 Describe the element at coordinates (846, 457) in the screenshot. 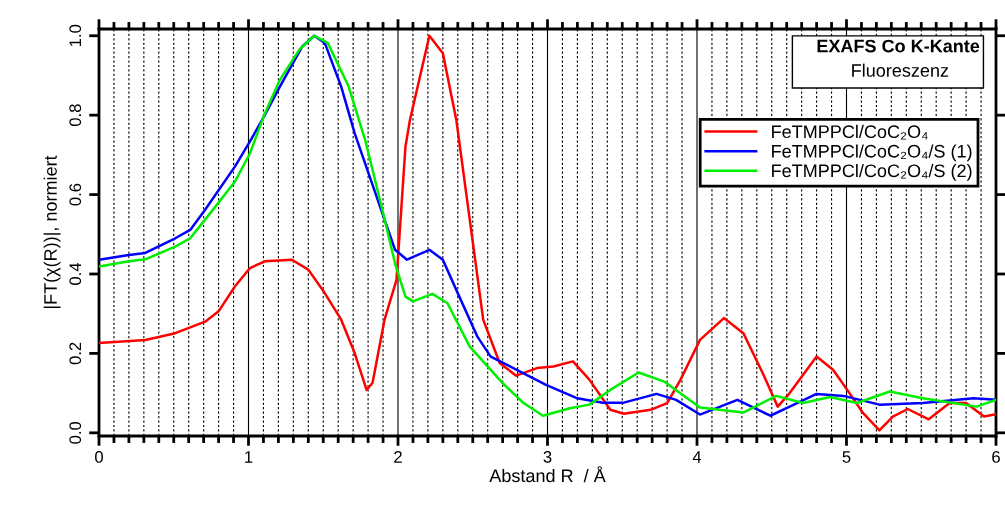

I see `x-tick-label: 5` at that location.